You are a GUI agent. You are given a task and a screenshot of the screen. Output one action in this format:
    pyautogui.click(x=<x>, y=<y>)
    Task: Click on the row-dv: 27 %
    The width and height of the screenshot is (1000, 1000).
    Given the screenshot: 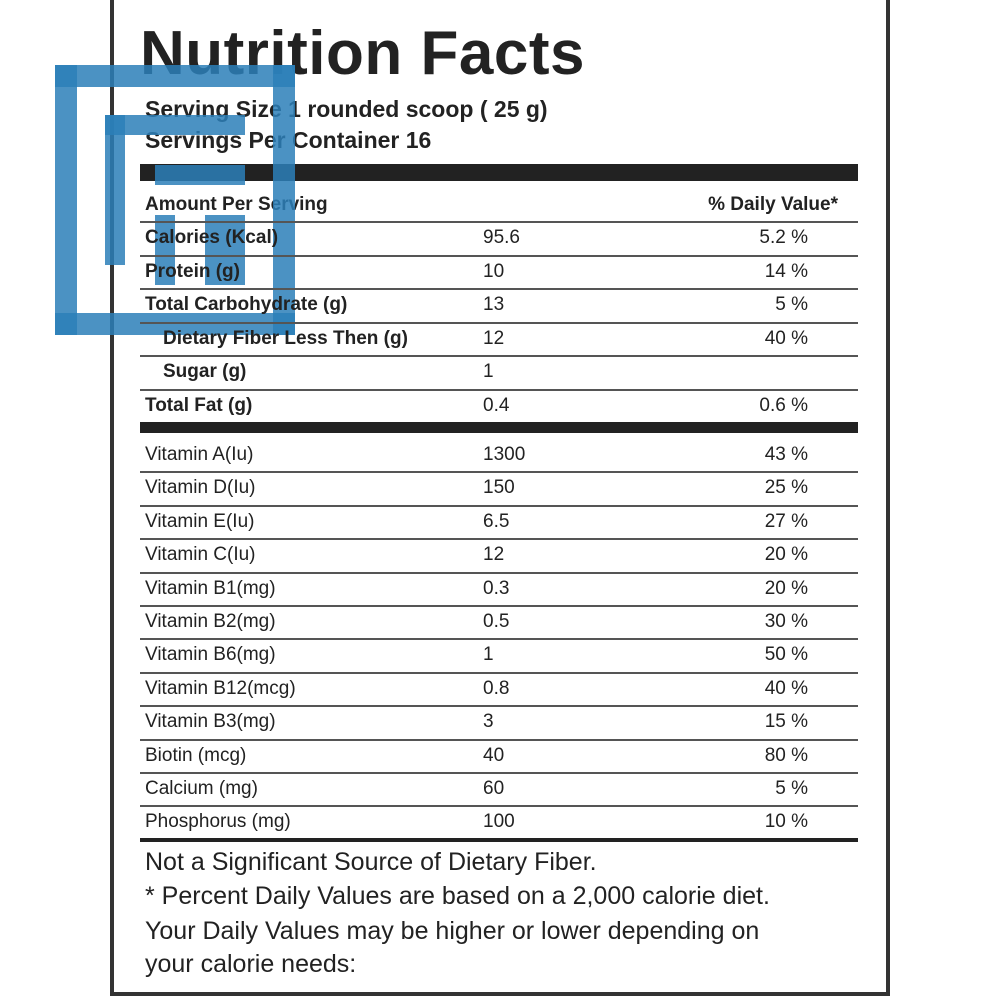 What is the action you would take?
    pyautogui.click(x=786, y=521)
    